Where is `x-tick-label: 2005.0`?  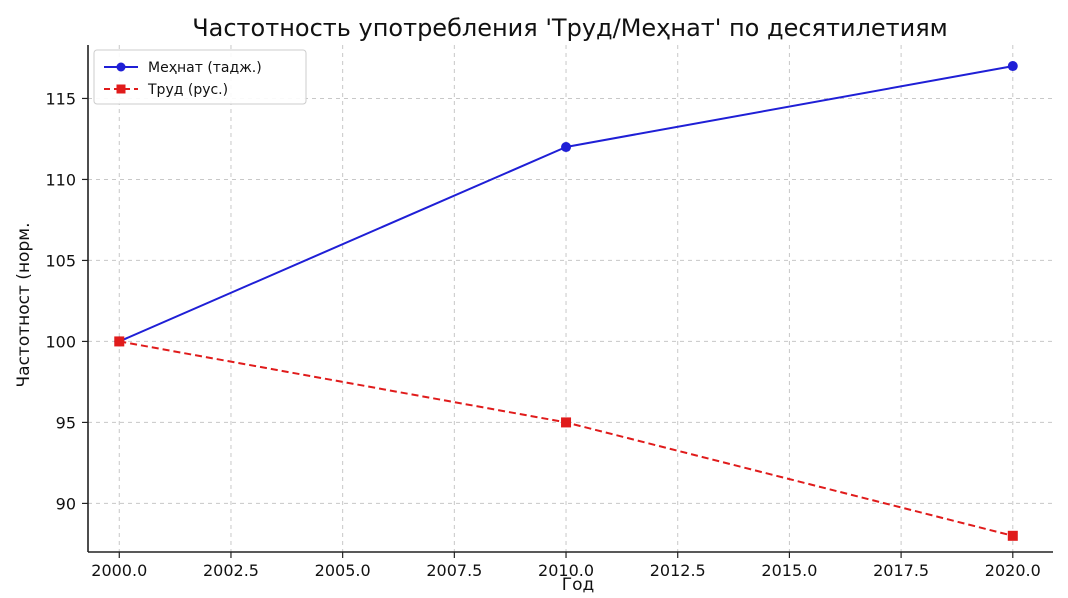 x-tick-label: 2005.0 is located at coordinates (343, 570).